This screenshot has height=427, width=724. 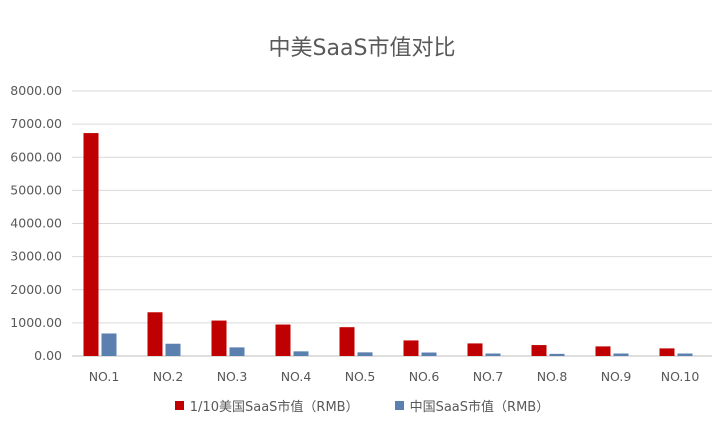 What do you see at coordinates (680, 376) in the screenshot?
I see `x-tick-label: NO.10` at bounding box center [680, 376].